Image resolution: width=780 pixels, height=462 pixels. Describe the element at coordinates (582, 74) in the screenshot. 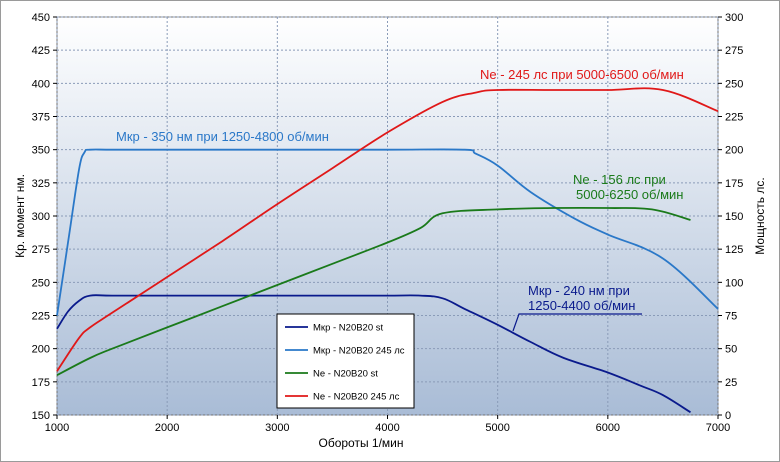

I see `annotation-text: Ne - 245 лс при 5000-6500 об/мин` at that location.